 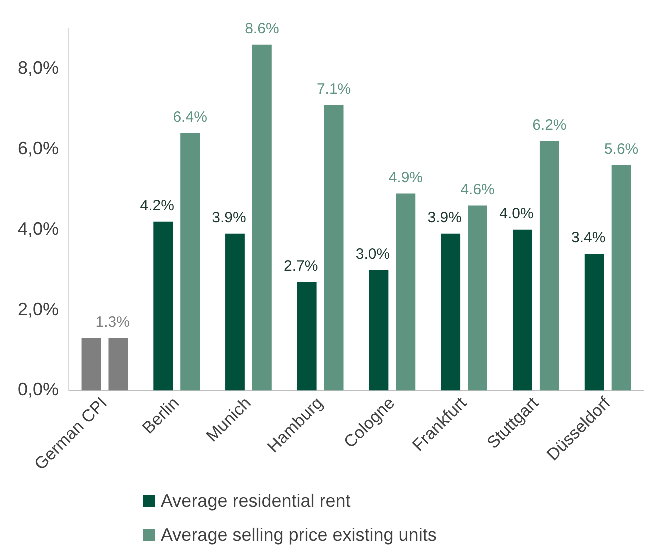 I want to click on legend-label: Average selling price existing units, so click(x=299, y=535).